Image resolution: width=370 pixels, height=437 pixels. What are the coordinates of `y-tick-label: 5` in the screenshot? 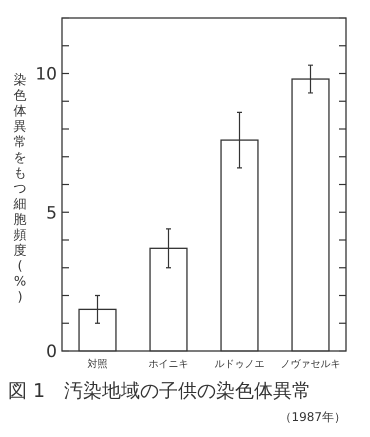 It's located at (51, 213).